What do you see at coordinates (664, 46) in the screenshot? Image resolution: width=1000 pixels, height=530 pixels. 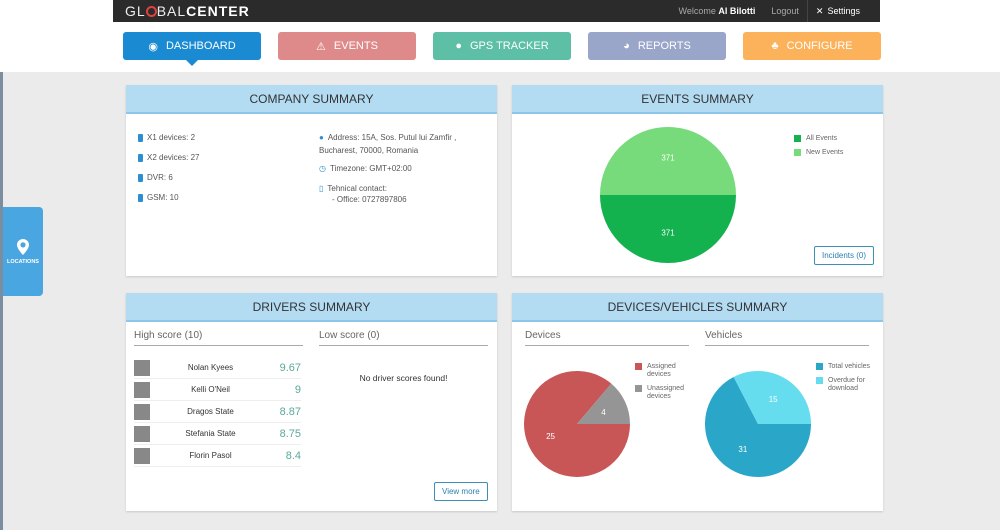 I see `nav-tab-label: REPORTS` at bounding box center [664, 46].